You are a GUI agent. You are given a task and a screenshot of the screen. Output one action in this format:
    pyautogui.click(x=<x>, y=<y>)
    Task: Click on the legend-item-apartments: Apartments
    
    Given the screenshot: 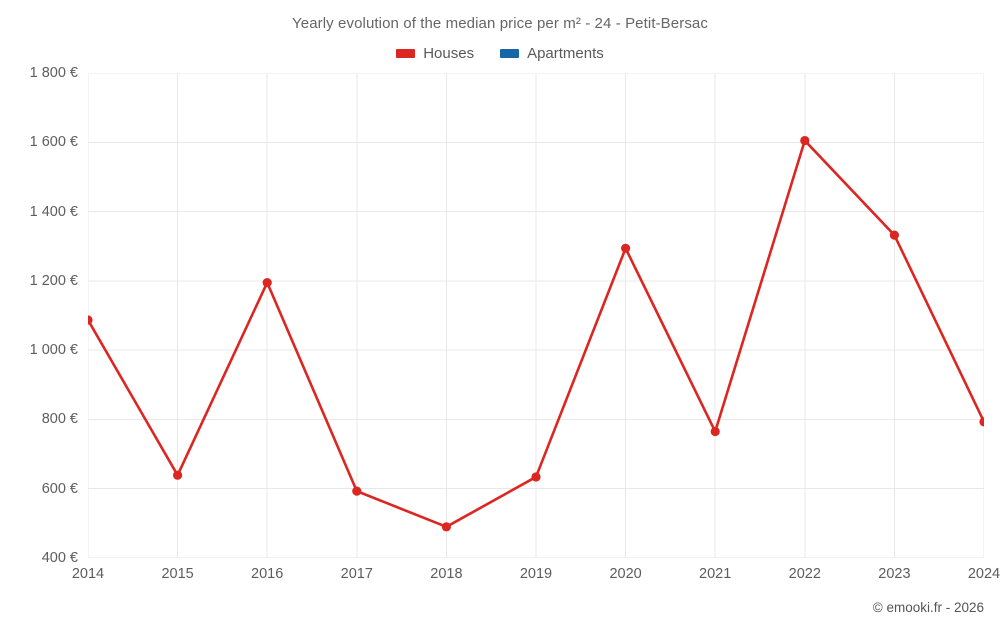 What is the action you would take?
    pyautogui.click(x=552, y=53)
    